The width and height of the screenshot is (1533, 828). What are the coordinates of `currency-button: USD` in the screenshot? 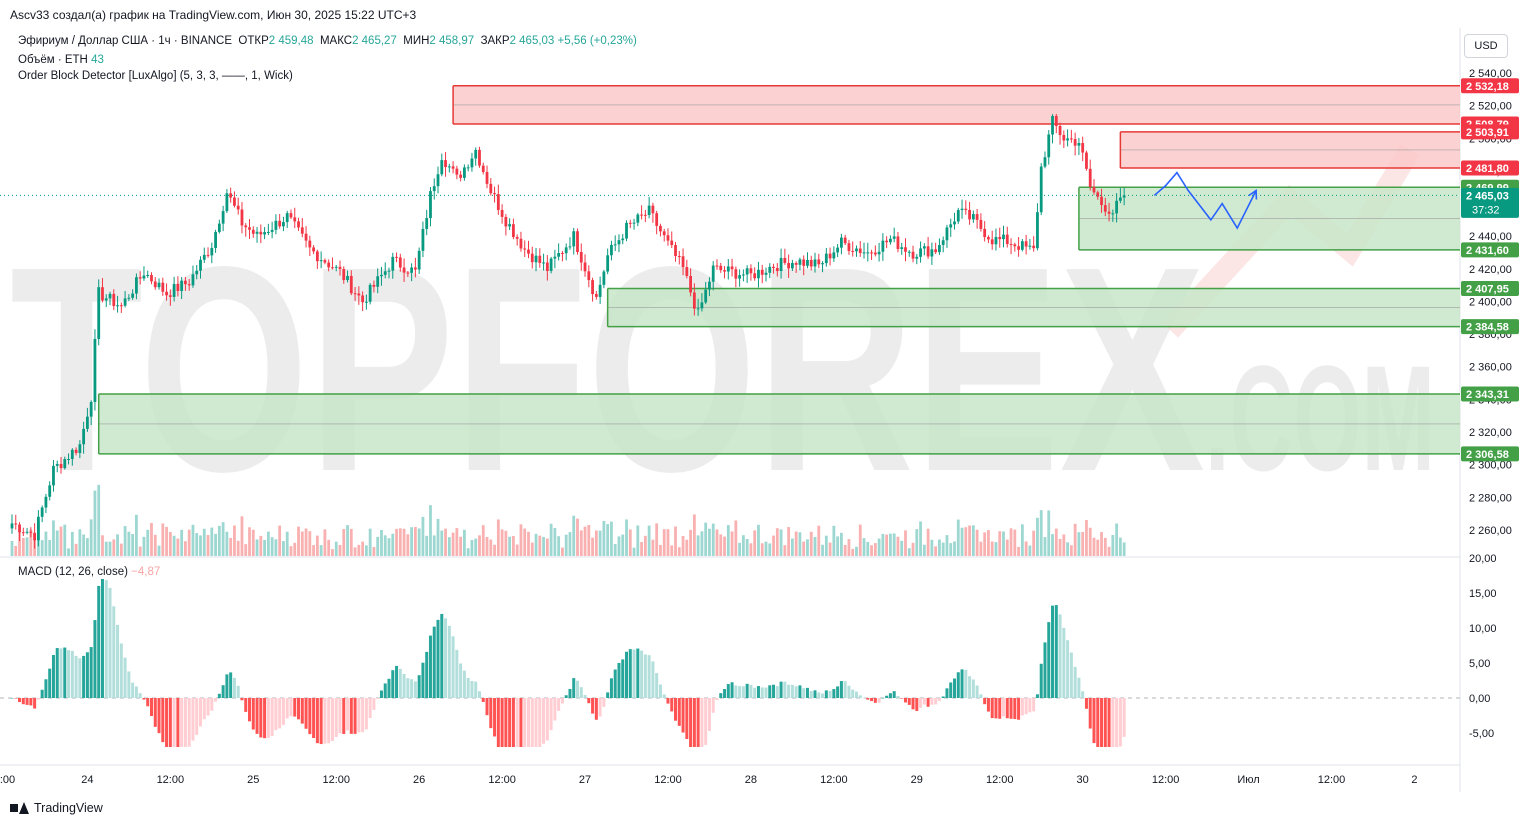 It's located at (1486, 46).